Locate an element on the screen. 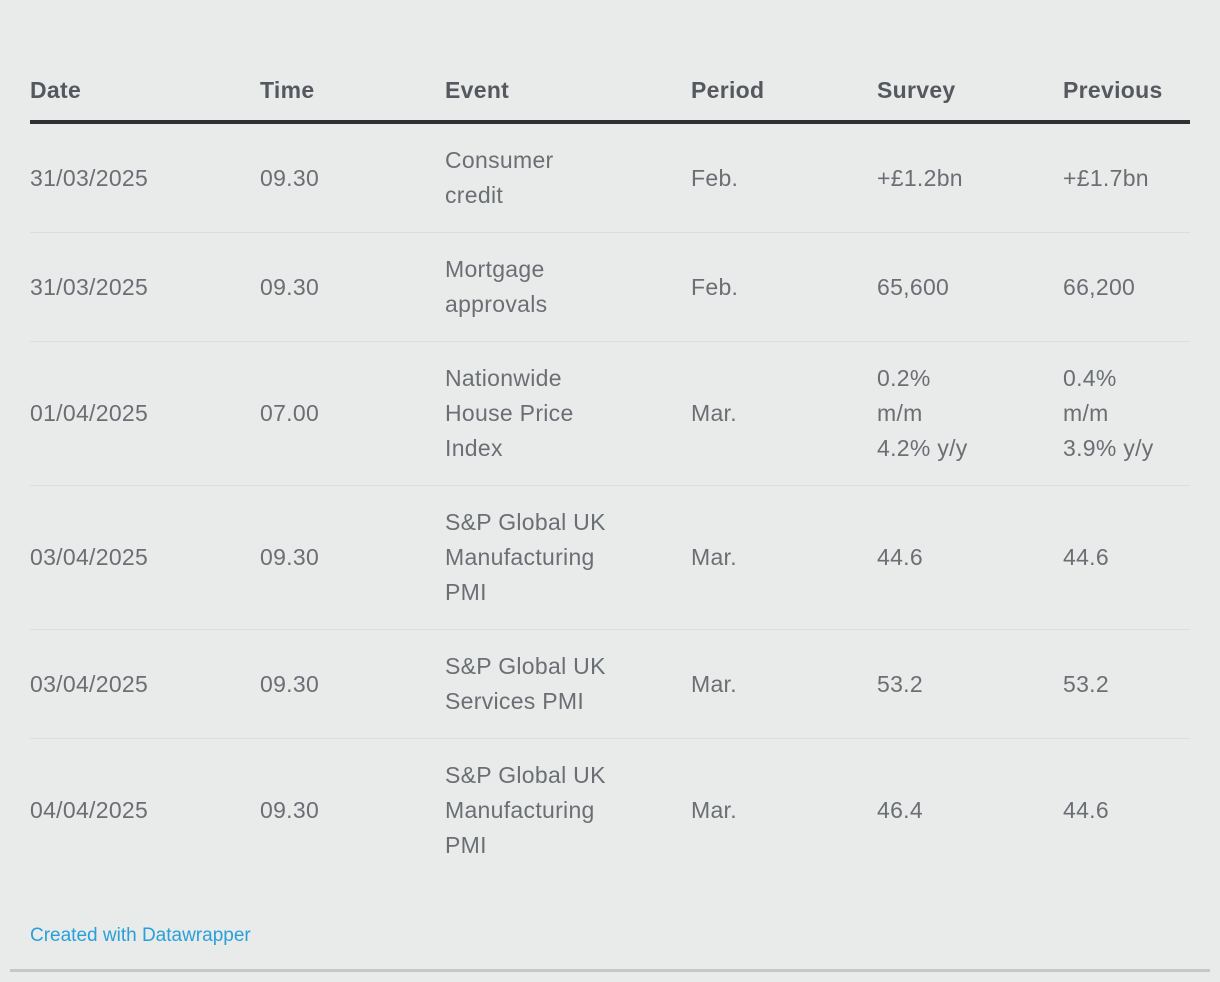 The height and width of the screenshot is (982, 1220). datawrapper-attribution-link: Created with Datawrapper is located at coordinates (140, 935).